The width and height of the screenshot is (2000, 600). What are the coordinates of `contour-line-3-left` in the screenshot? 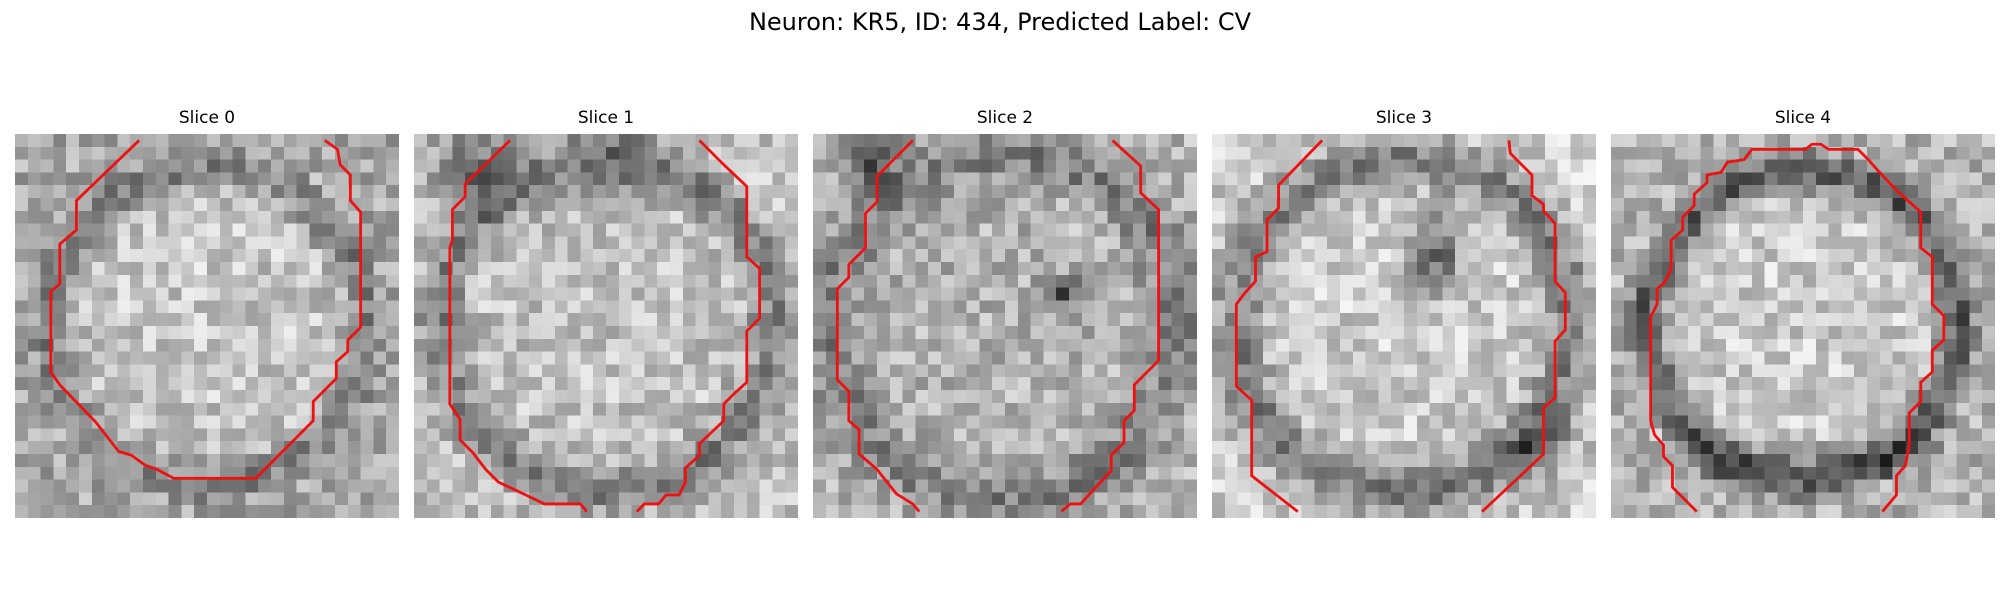 It's located at (1279, 326).